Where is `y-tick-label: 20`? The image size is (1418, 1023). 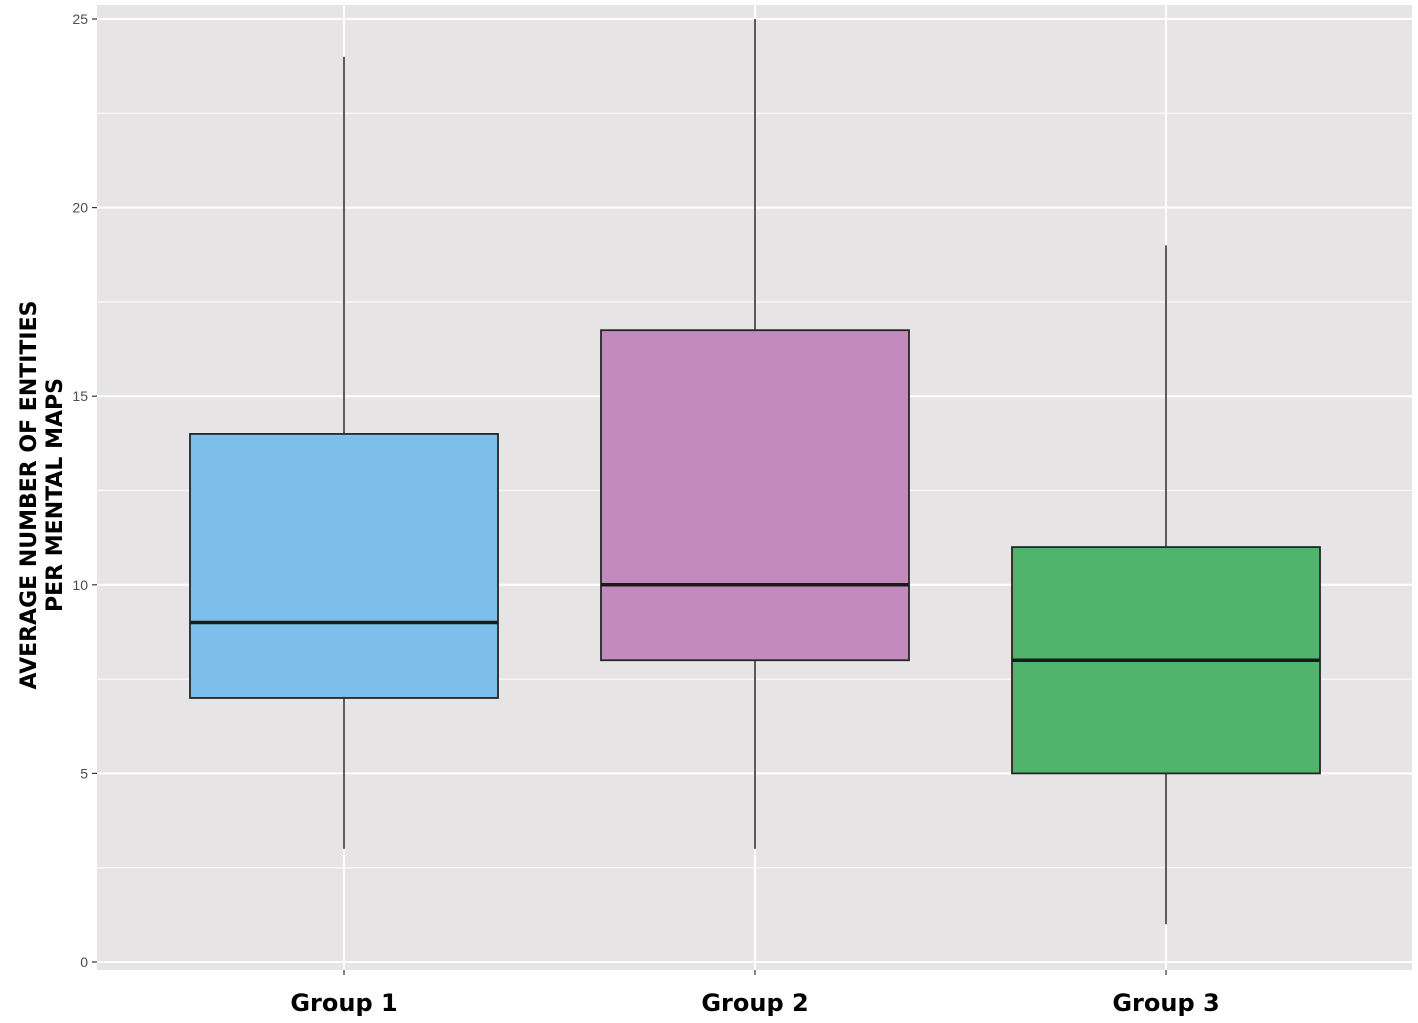 y-tick-label: 20 is located at coordinates (80, 208).